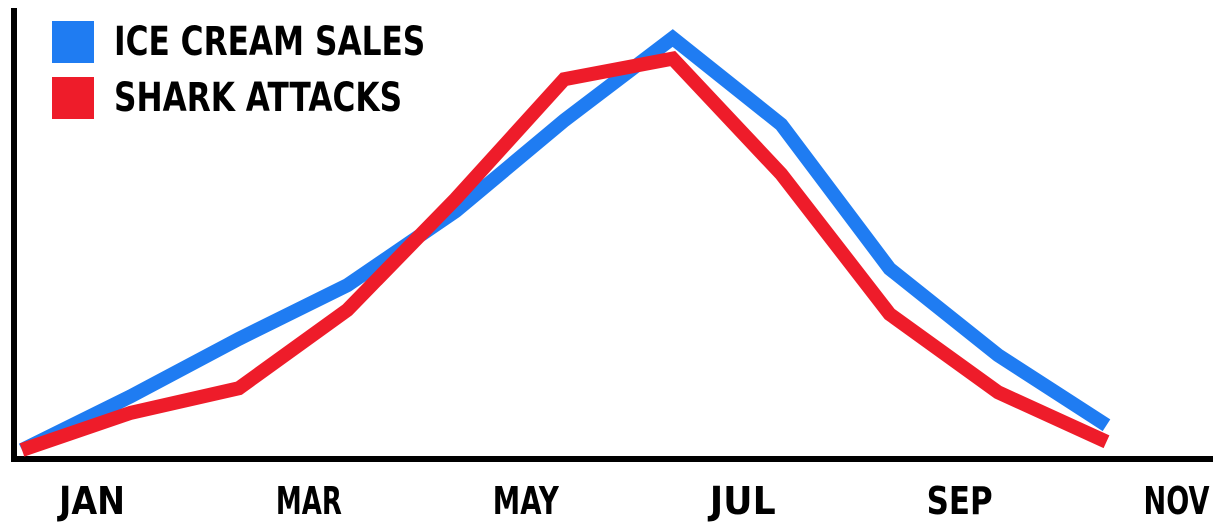  I want to click on x-tick-label-jan: JAN, so click(90, 501).